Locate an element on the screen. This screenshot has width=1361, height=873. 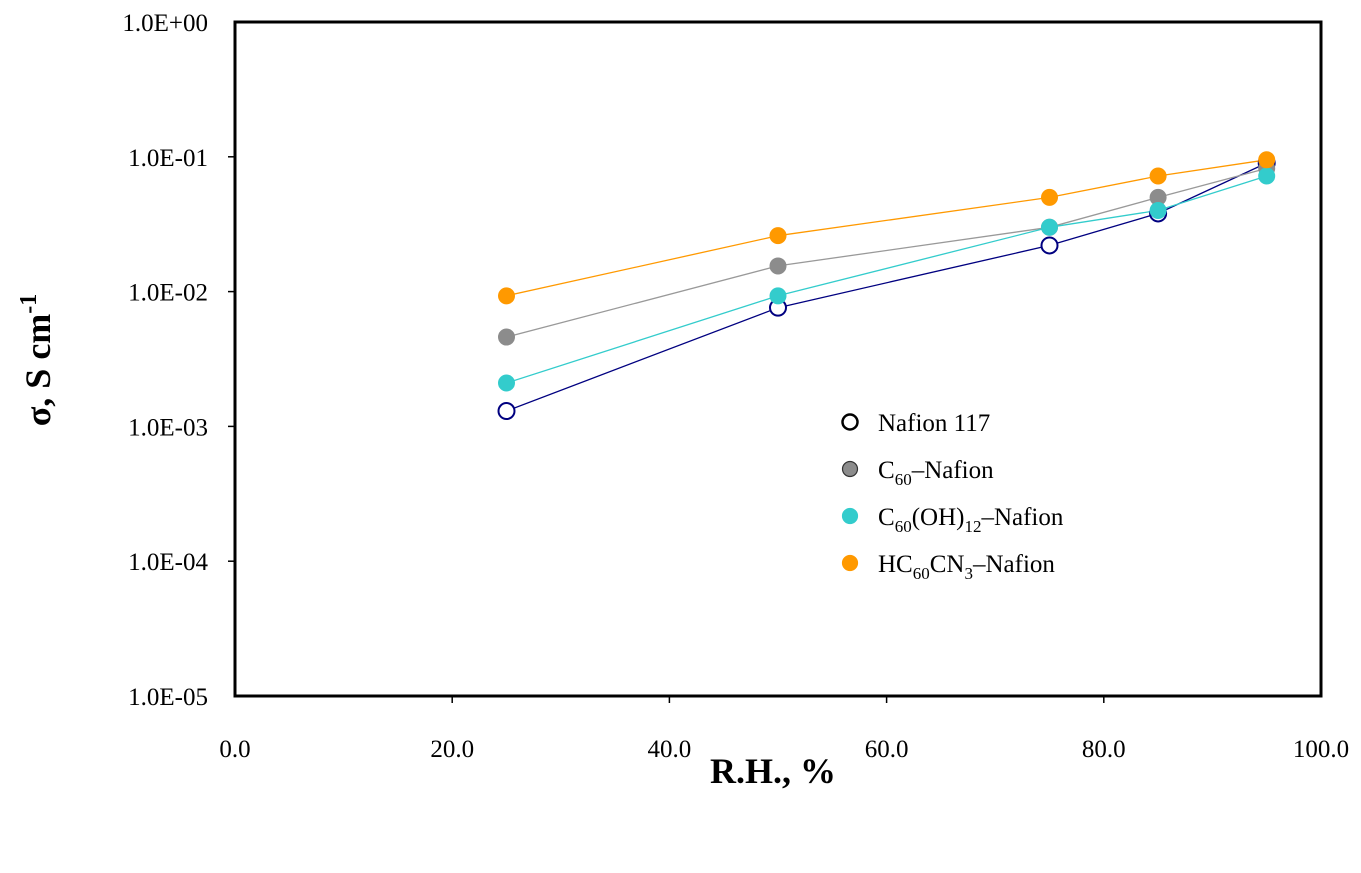
legend-label: C60–Nafion is located at coordinates (936, 473).